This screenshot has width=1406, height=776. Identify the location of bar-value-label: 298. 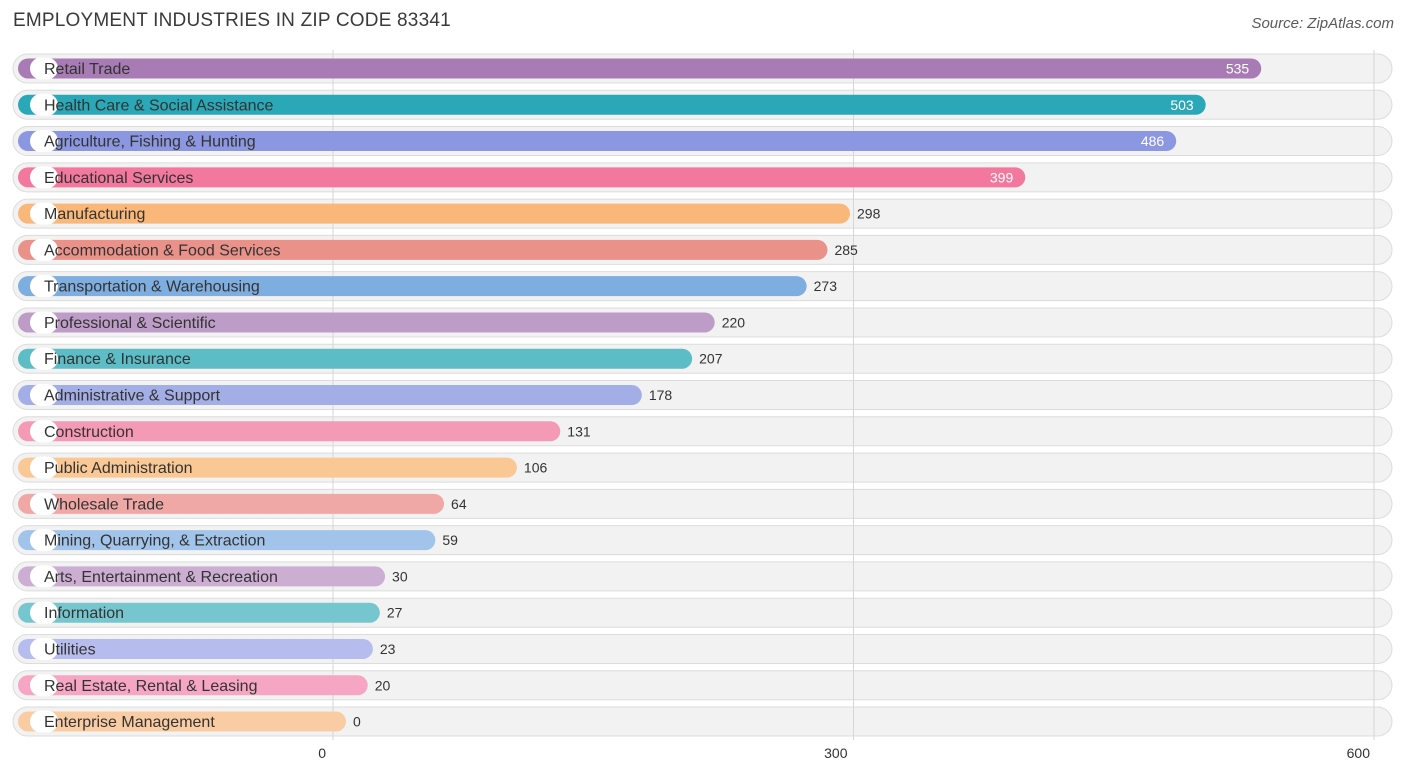
(869, 214).